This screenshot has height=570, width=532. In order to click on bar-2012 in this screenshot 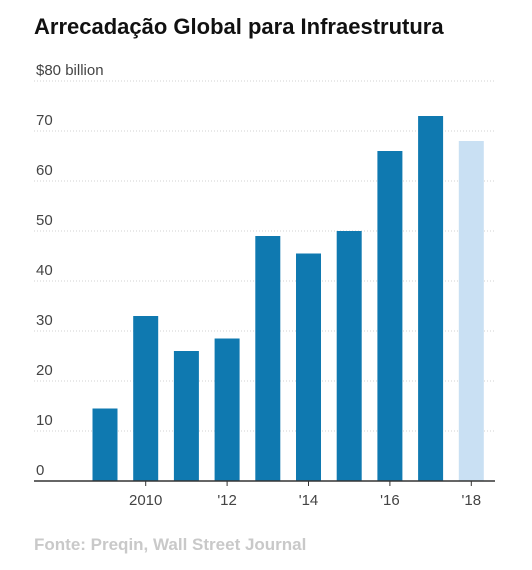, I will do `click(227, 409)`.